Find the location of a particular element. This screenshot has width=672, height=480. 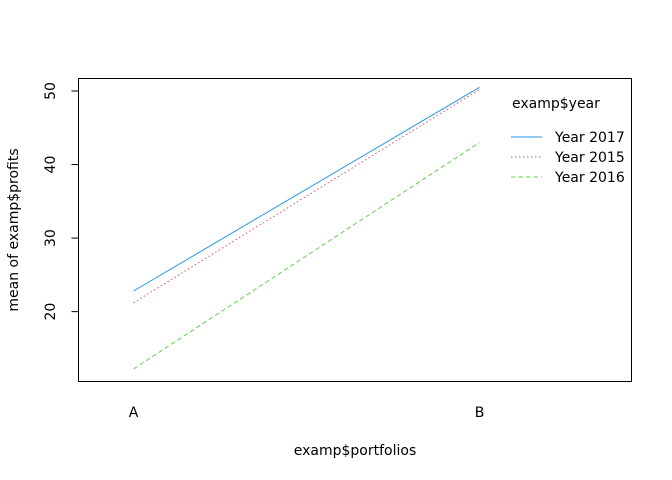

y-tick-label: 40 is located at coordinates (51, 165).